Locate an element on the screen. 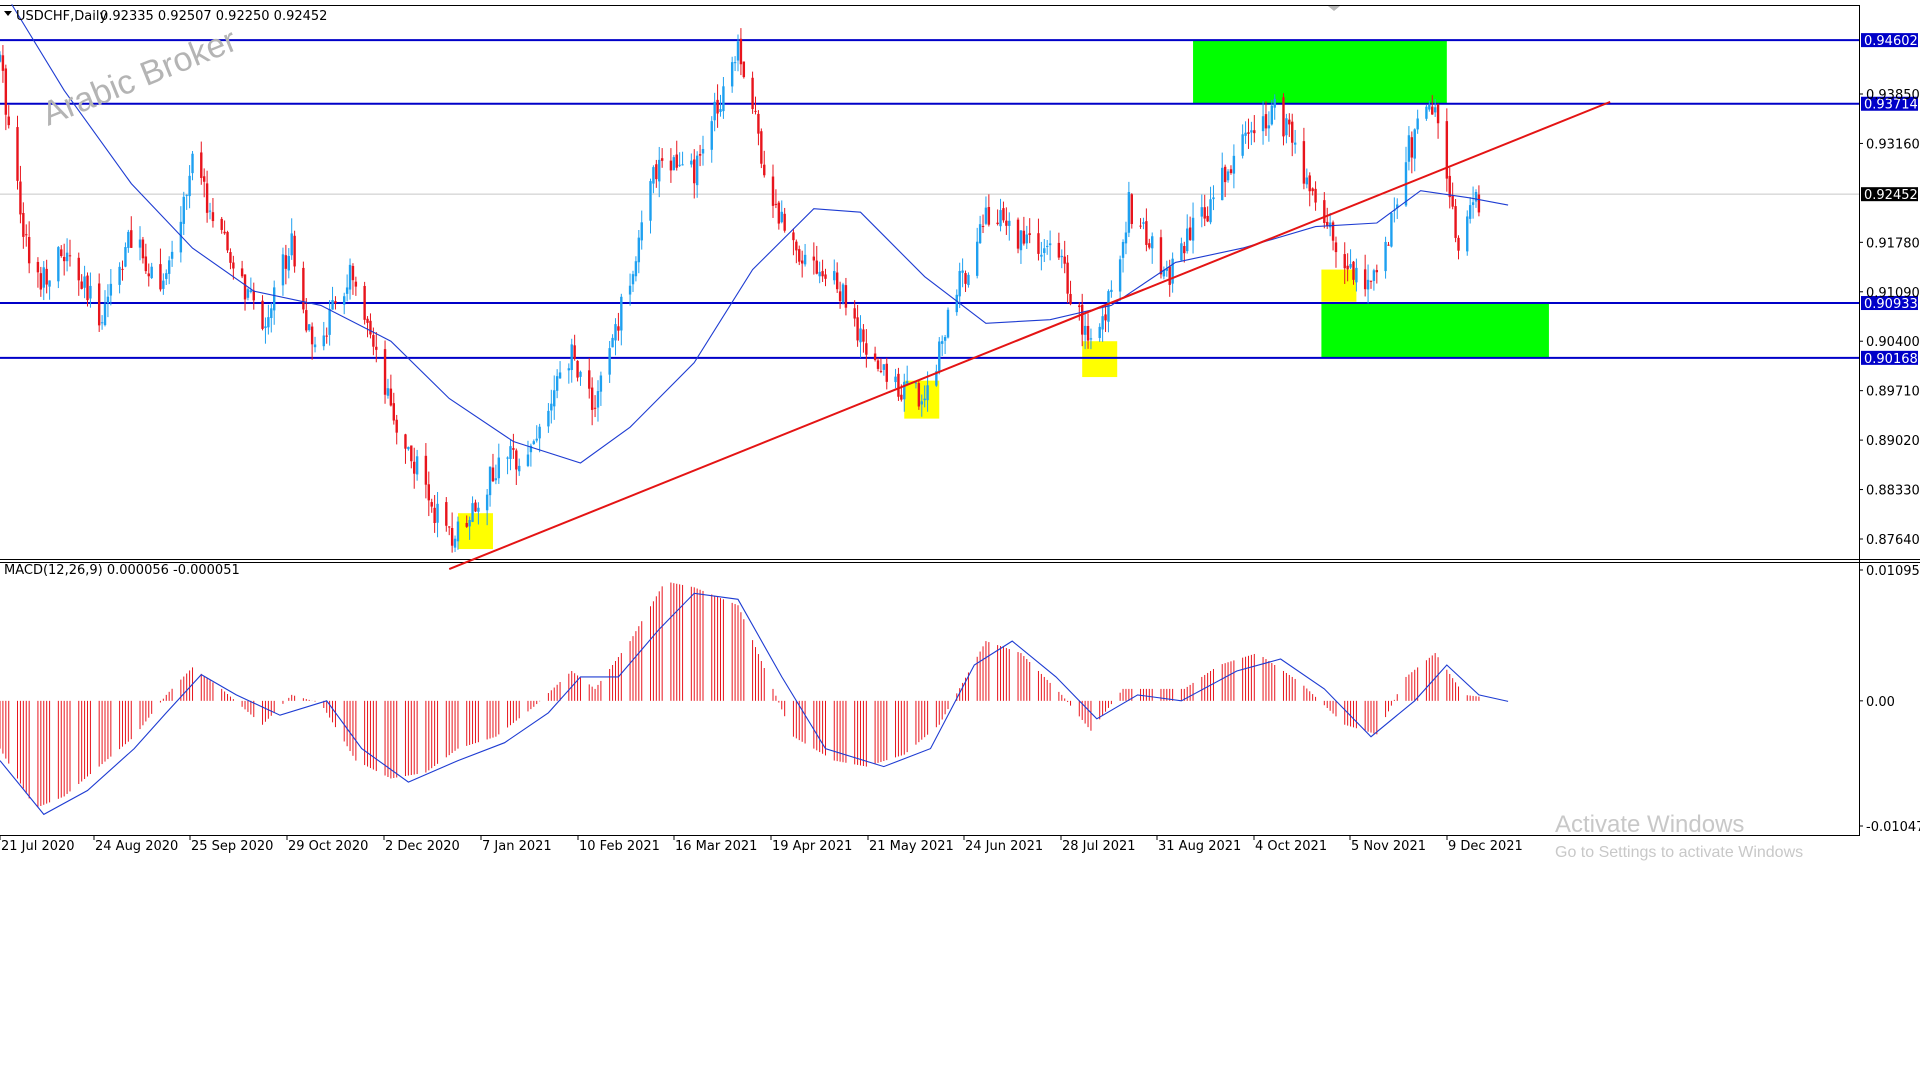  date-tick-label: 24 Aug 2020 is located at coordinates (136, 846).